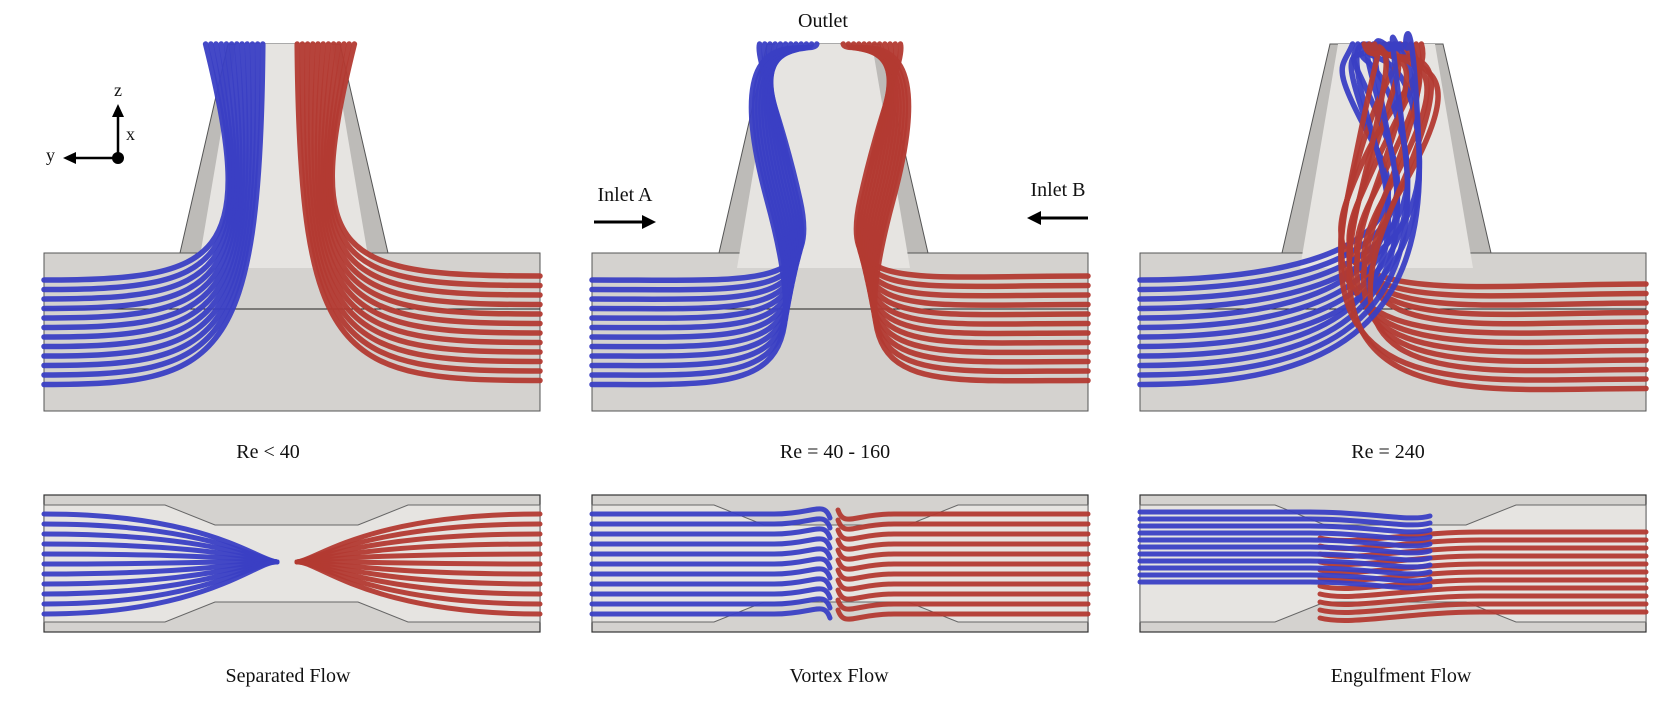 This screenshot has height=704, width=1679. I want to click on axis-label-x: x, so click(130, 134).